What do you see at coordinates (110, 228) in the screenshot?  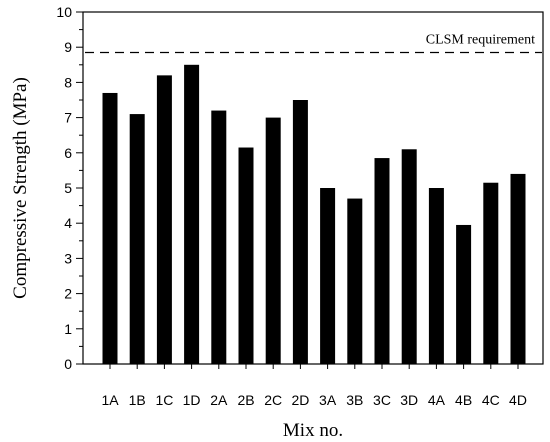 I see `bar-1a` at bounding box center [110, 228].